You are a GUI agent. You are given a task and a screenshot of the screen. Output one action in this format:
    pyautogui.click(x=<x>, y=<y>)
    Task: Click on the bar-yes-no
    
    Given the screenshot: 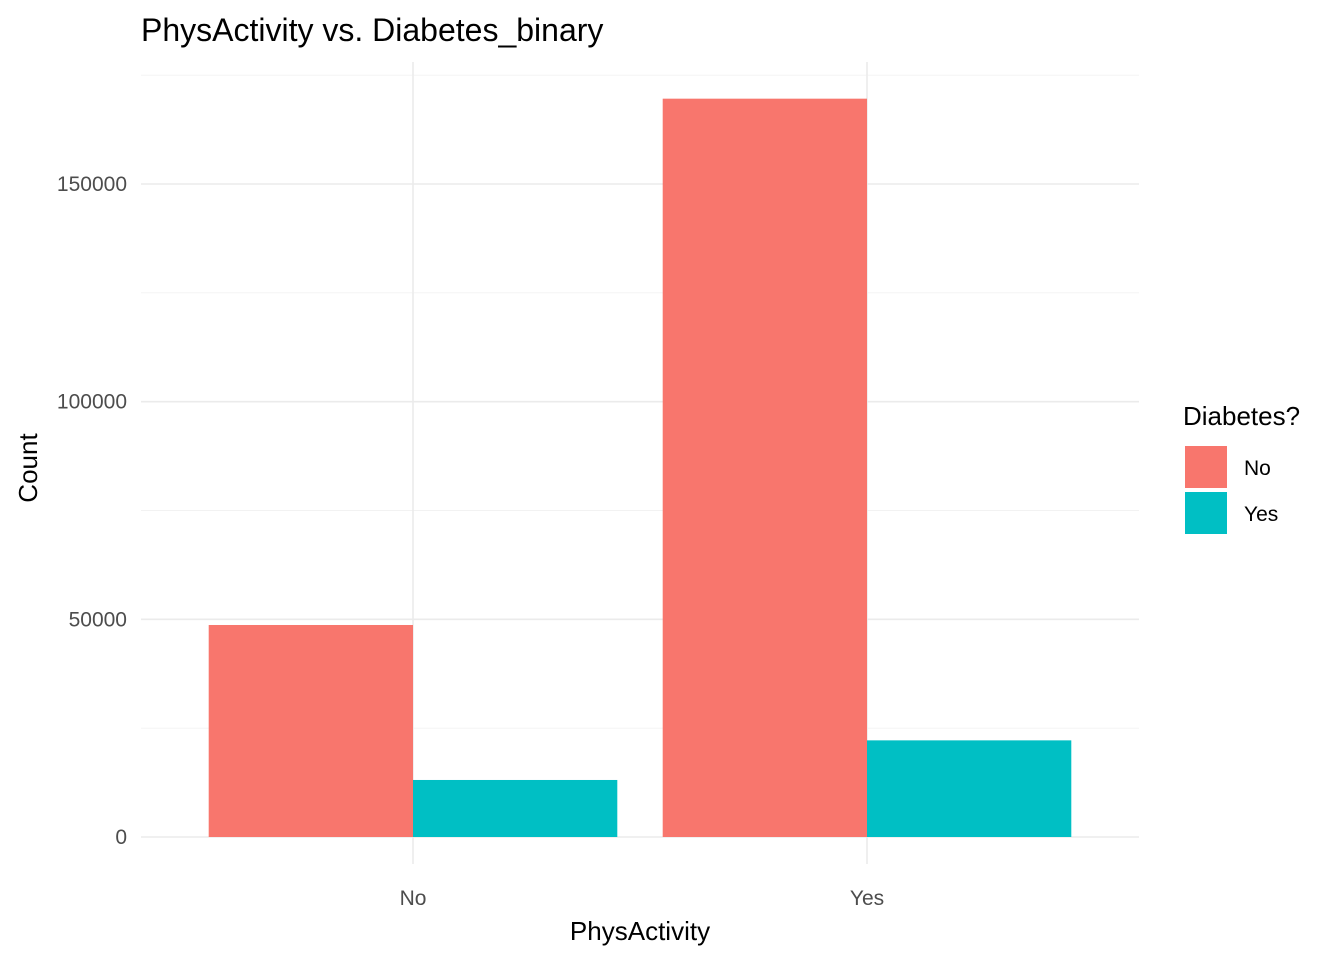 What is the action you would take?
    pyautogui.click(x=764, y=467)
    